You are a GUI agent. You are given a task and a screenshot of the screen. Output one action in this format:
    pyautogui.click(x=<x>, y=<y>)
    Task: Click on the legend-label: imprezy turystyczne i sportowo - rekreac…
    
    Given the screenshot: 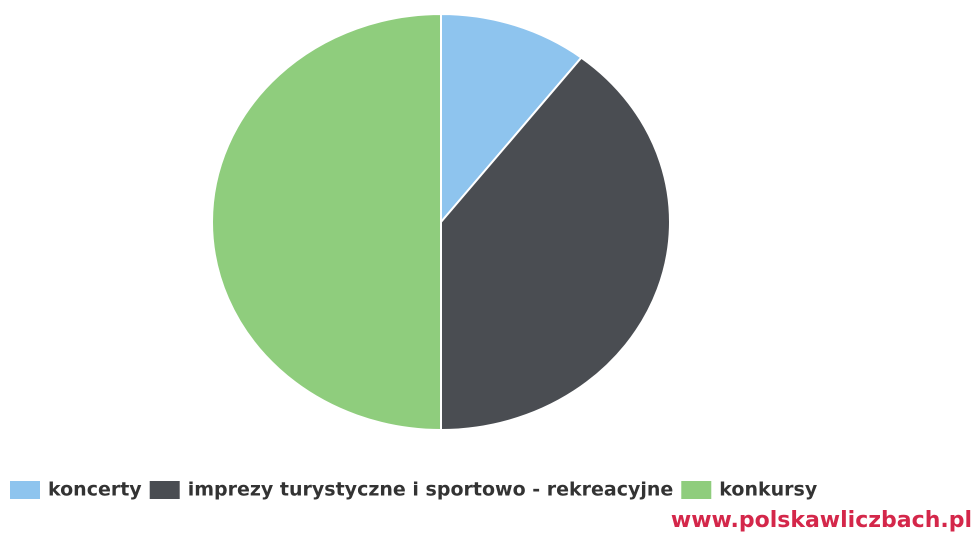 What is the action you would take?
    pyautogui.click(x=431, y=490)
    